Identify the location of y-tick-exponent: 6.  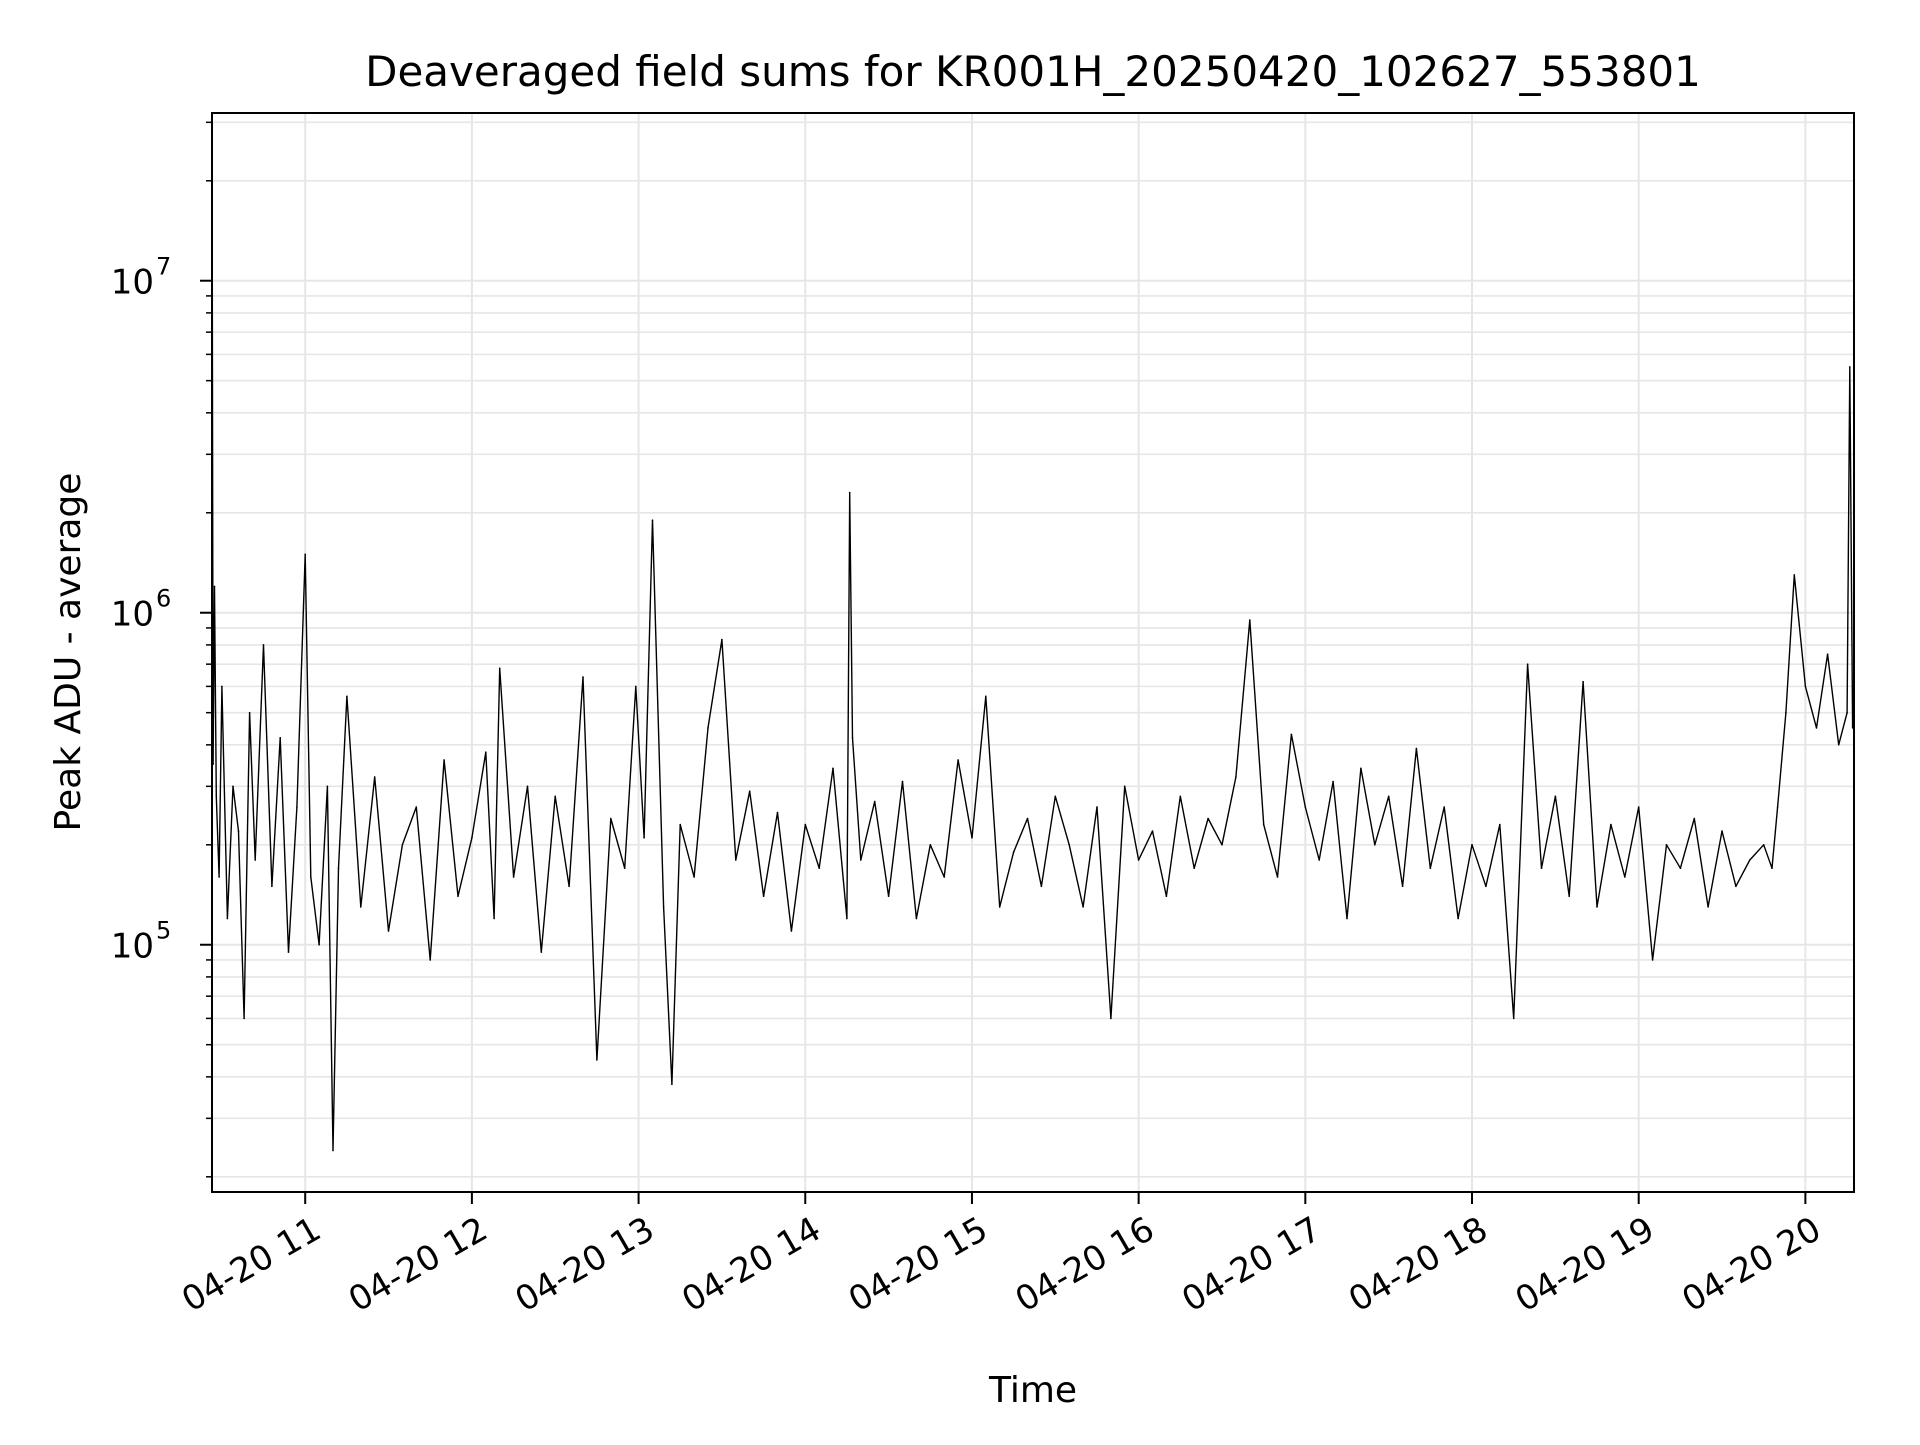
(163, 599).